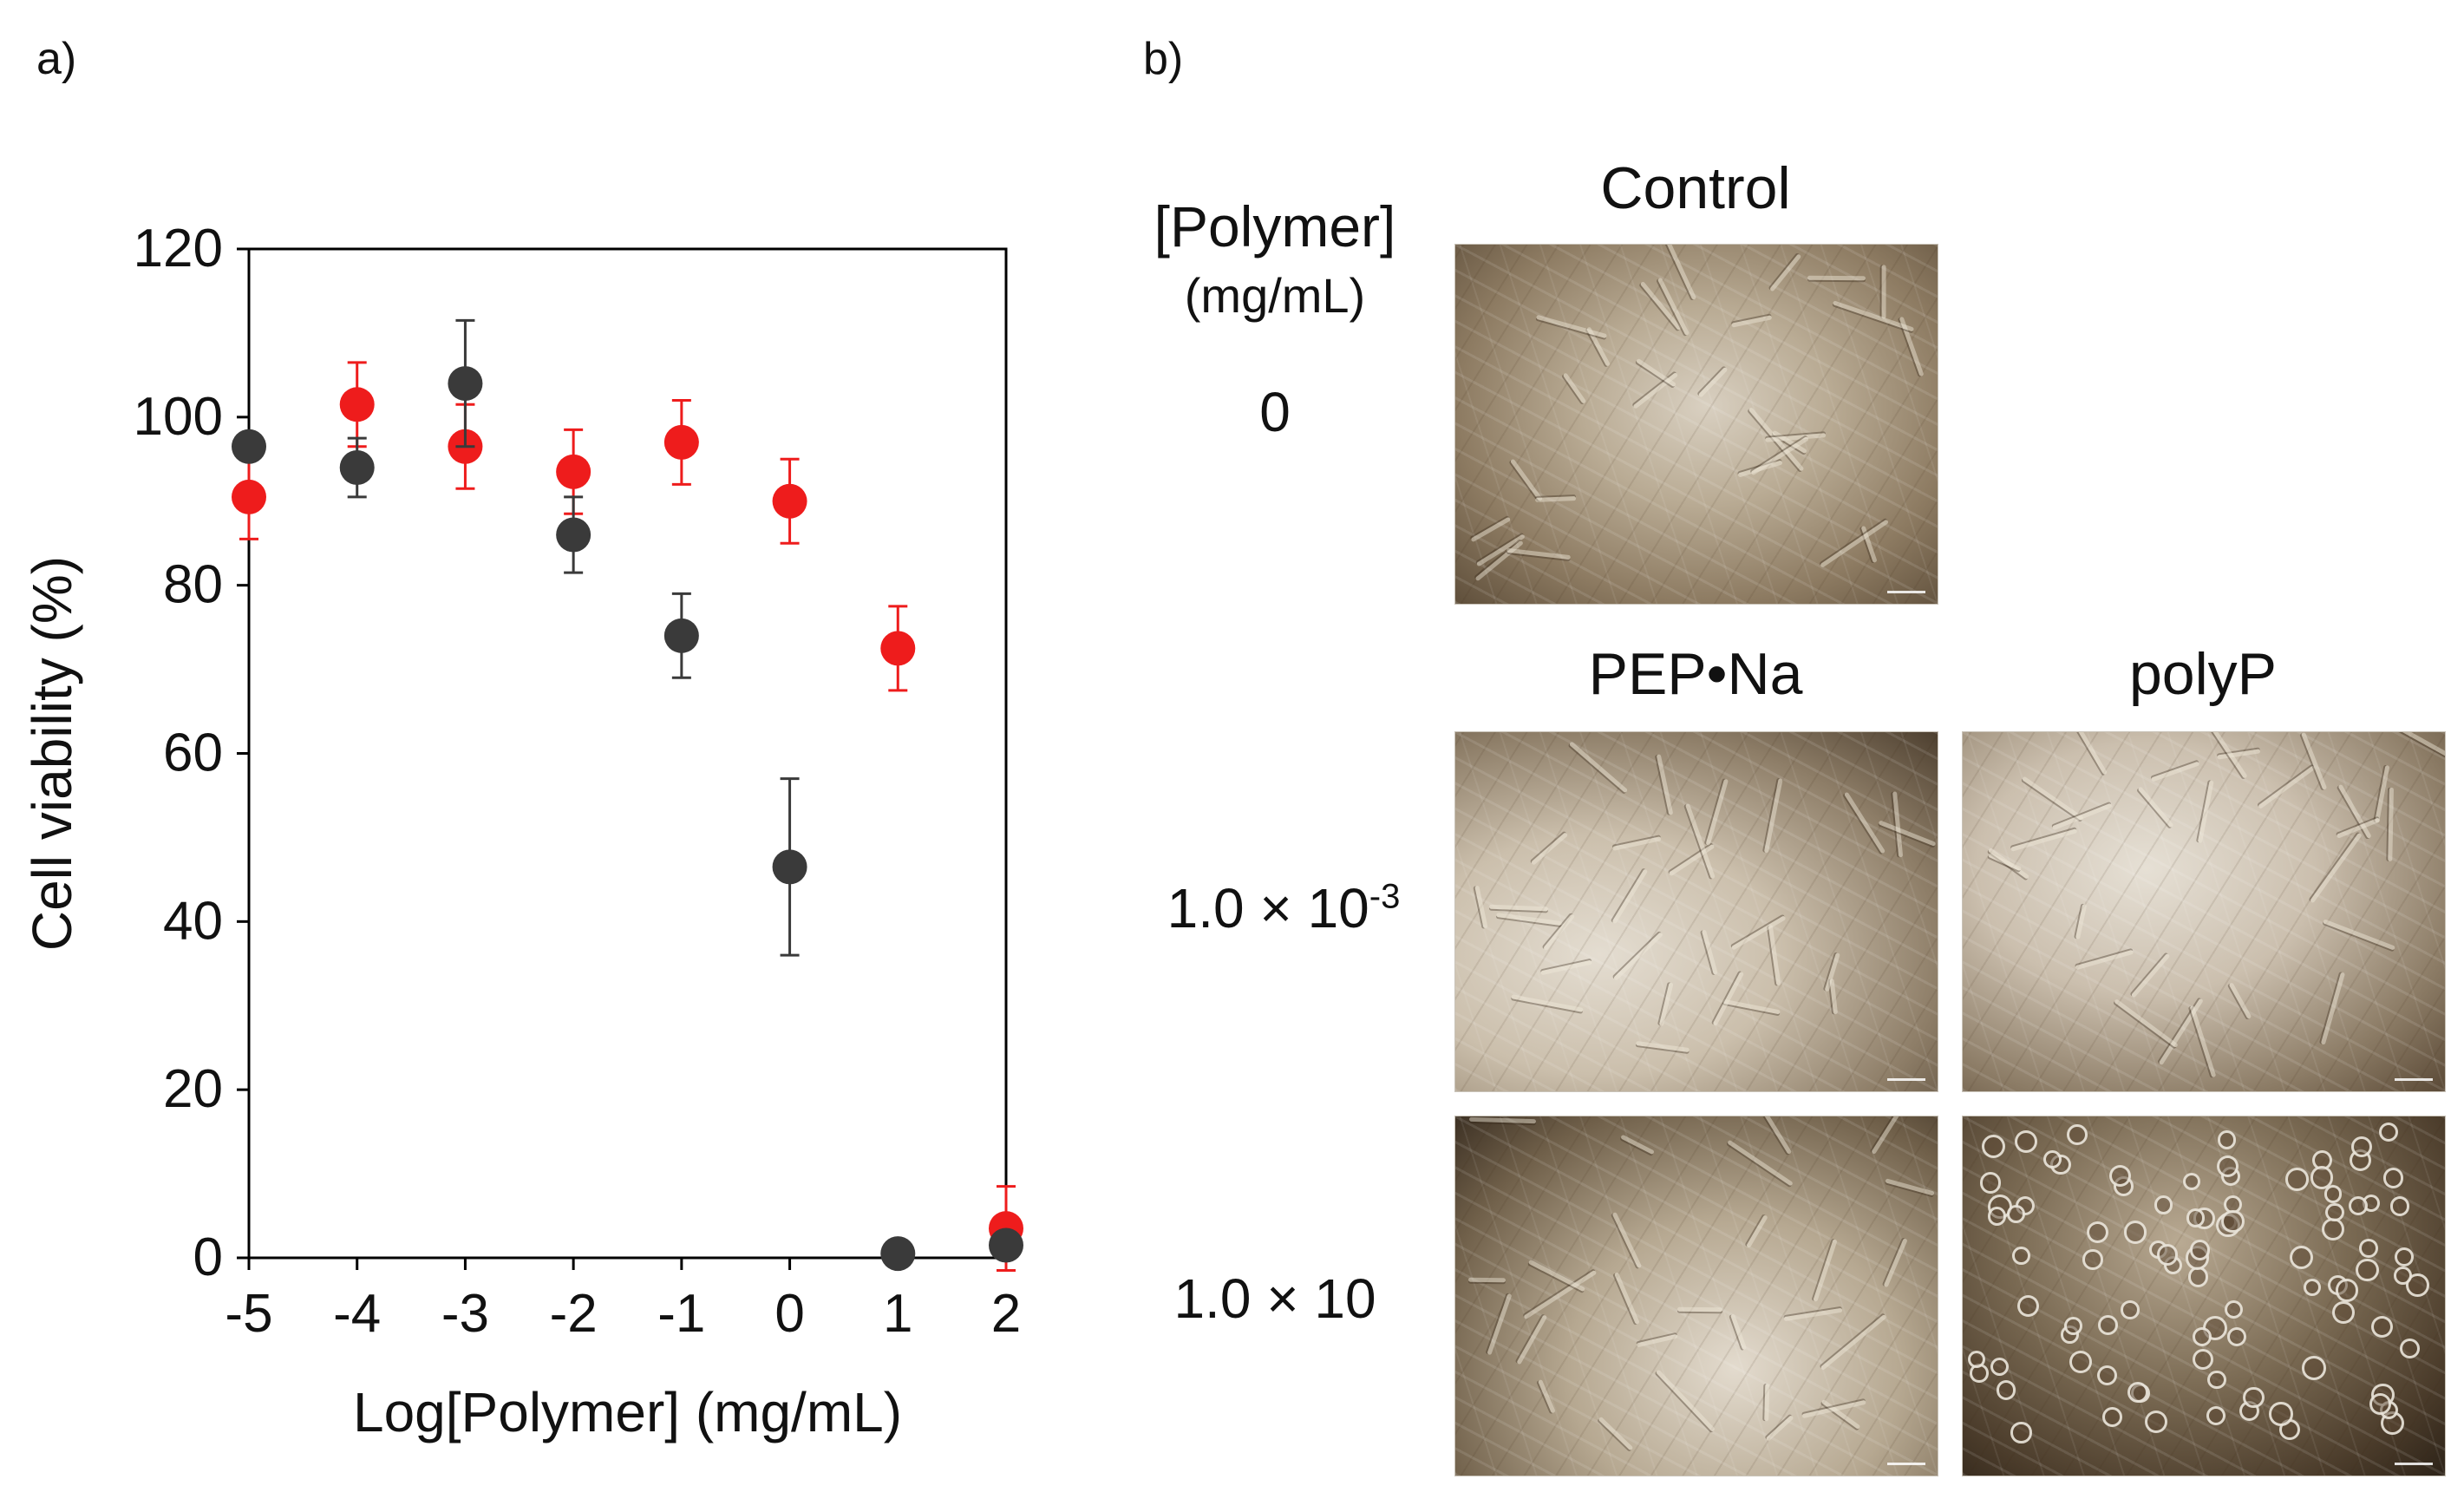 The width and height of the screenshot is (2464, 1499). Describe the element at coordinates (193, 921) in the screenshot. I see `y-tick-label: 40` at that location.